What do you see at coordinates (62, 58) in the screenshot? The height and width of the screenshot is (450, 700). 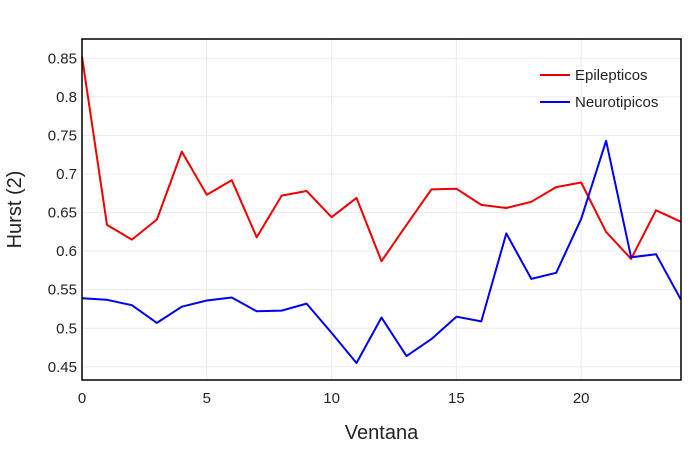 I see `y-tick-label: 0.85` at bounding box center [62, 58].